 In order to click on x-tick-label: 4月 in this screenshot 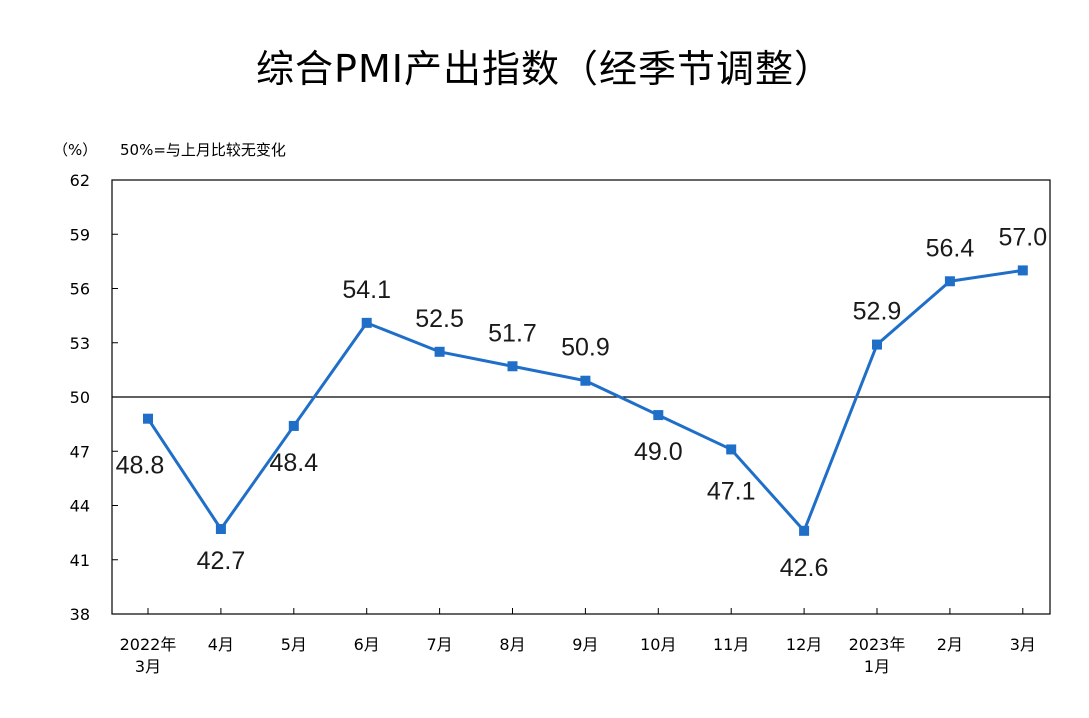, I will do `click(221, 644)`.